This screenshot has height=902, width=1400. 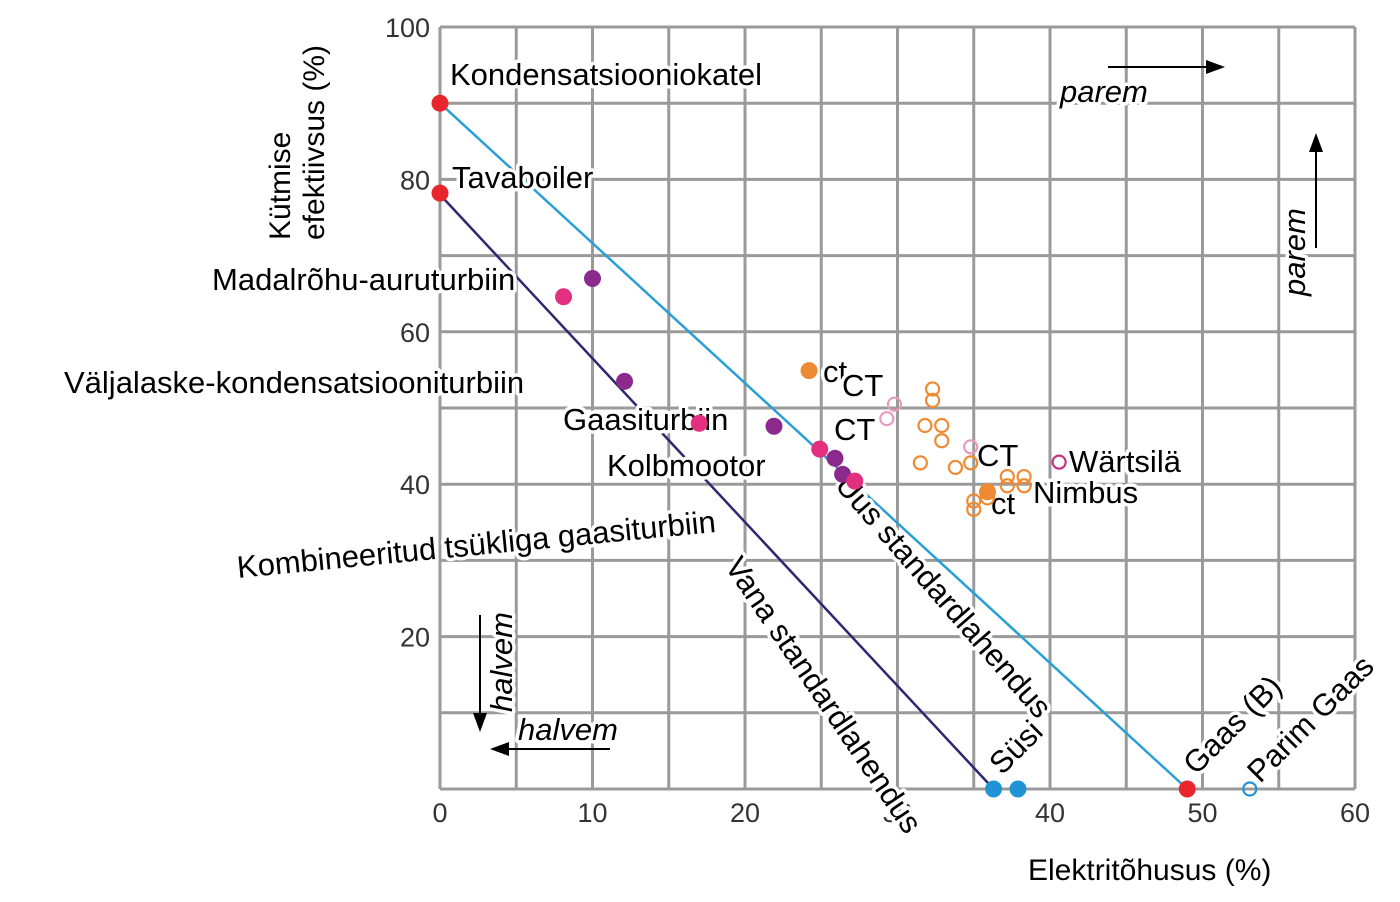 I want to click on annotation-label: Tavaboiler, so click(x=522, y=177).